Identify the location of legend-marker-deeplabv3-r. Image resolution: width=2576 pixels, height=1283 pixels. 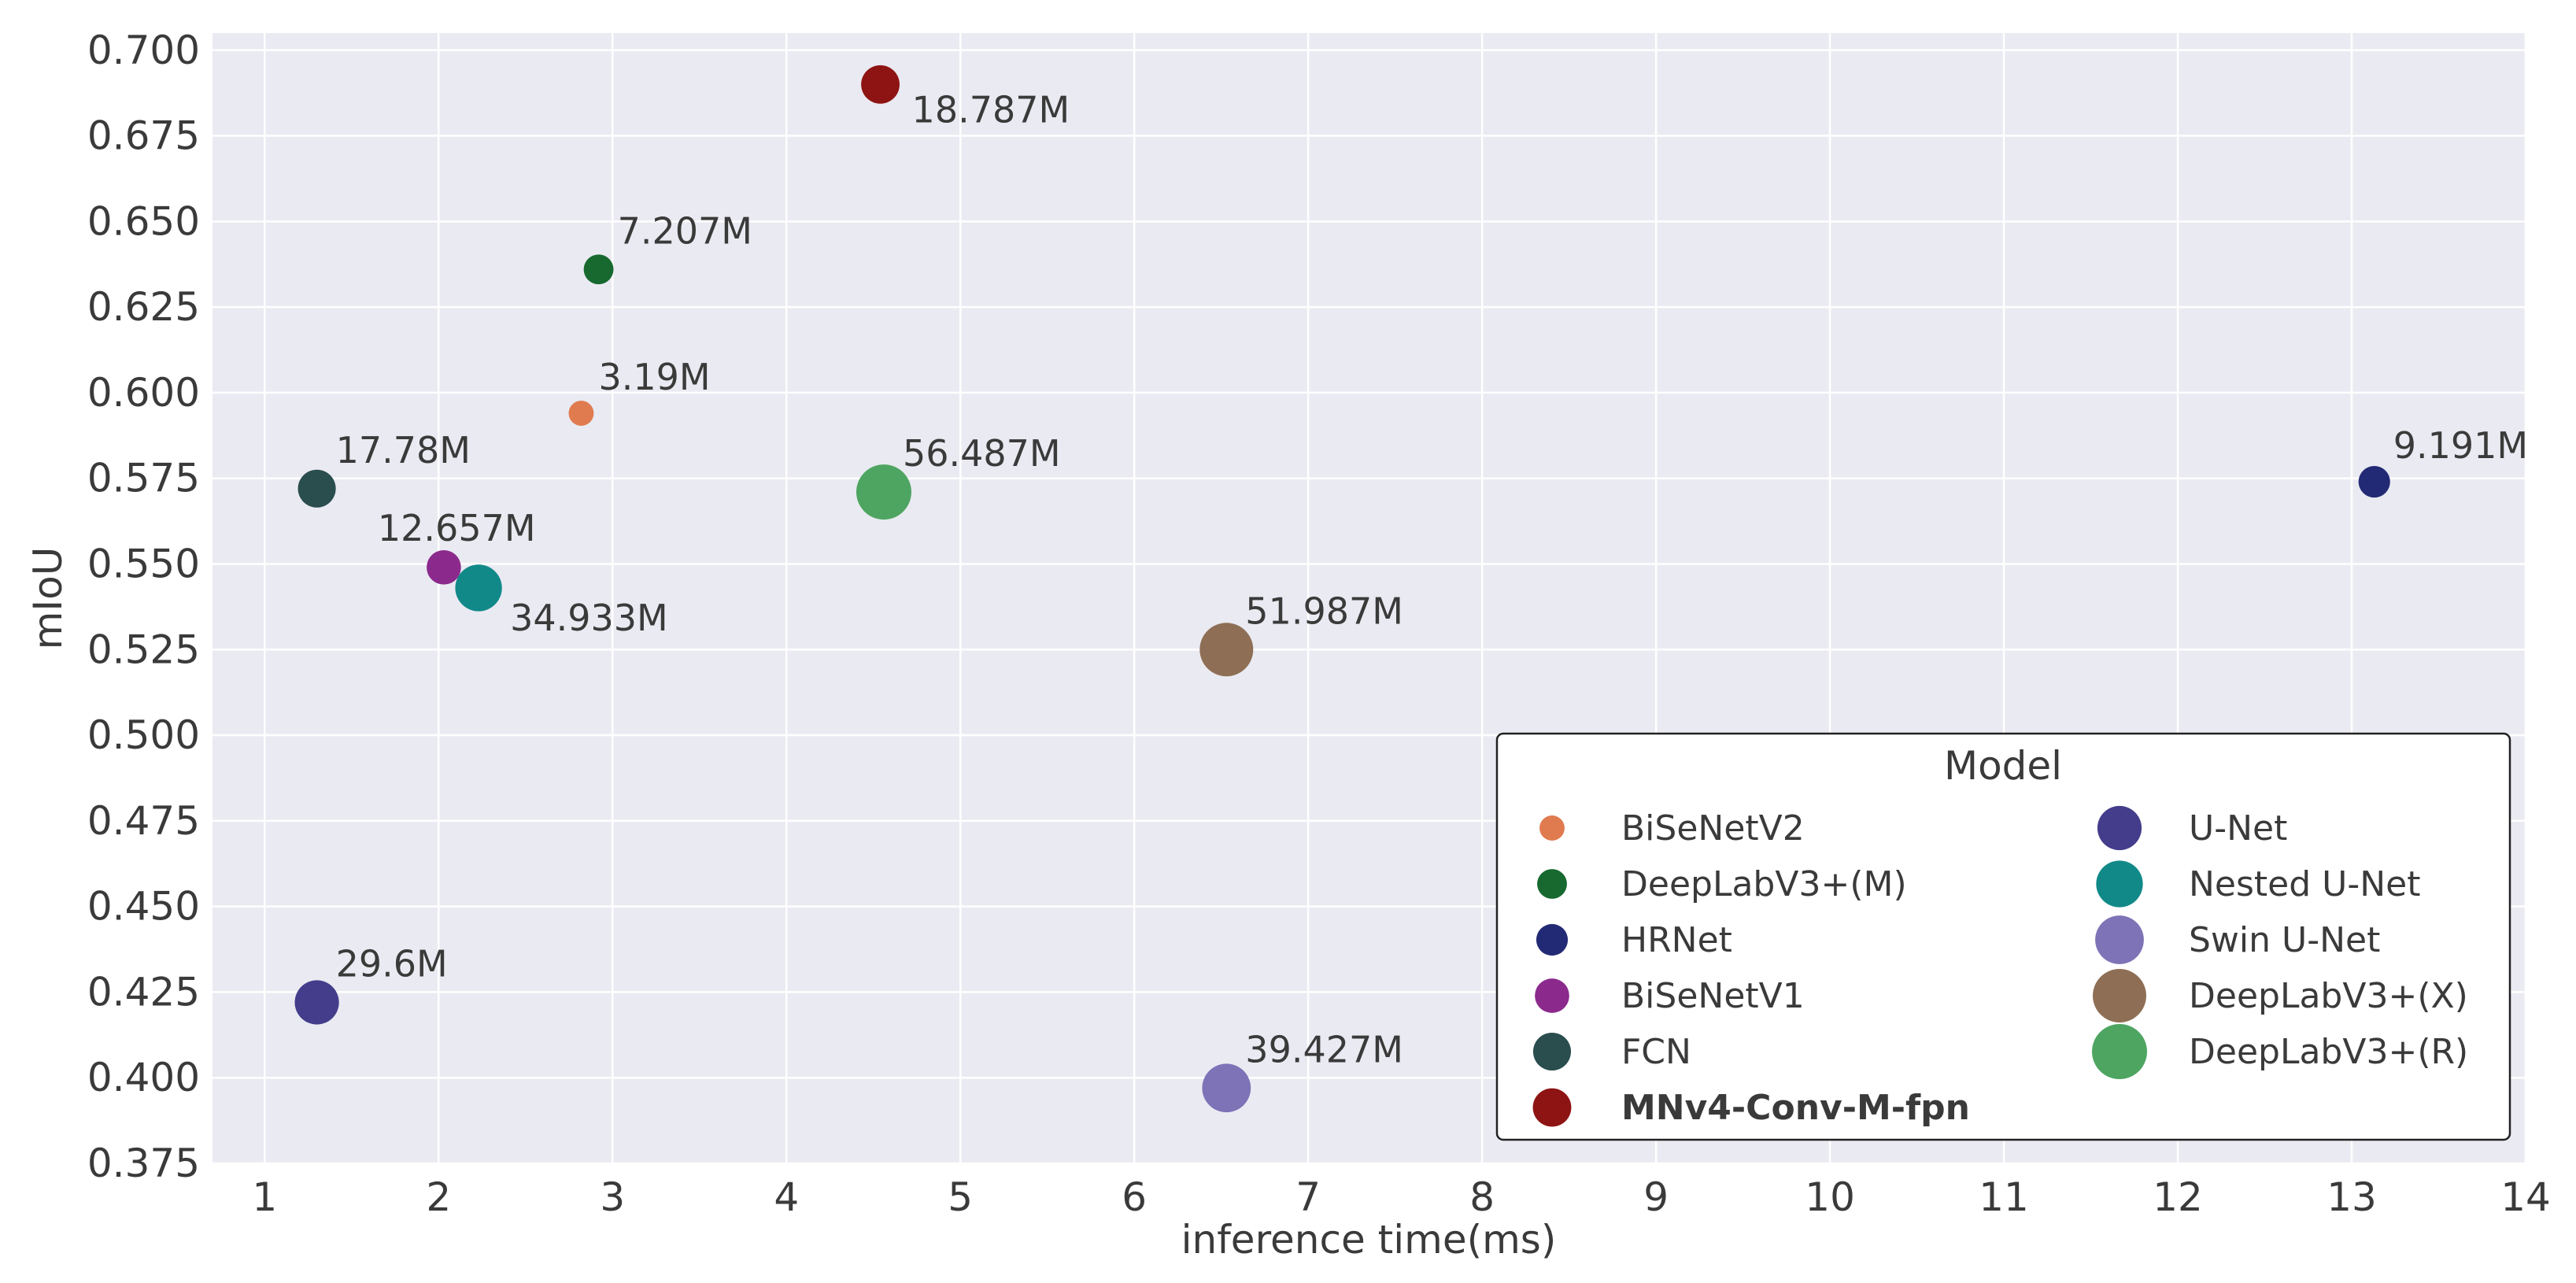
(2119, 1052).